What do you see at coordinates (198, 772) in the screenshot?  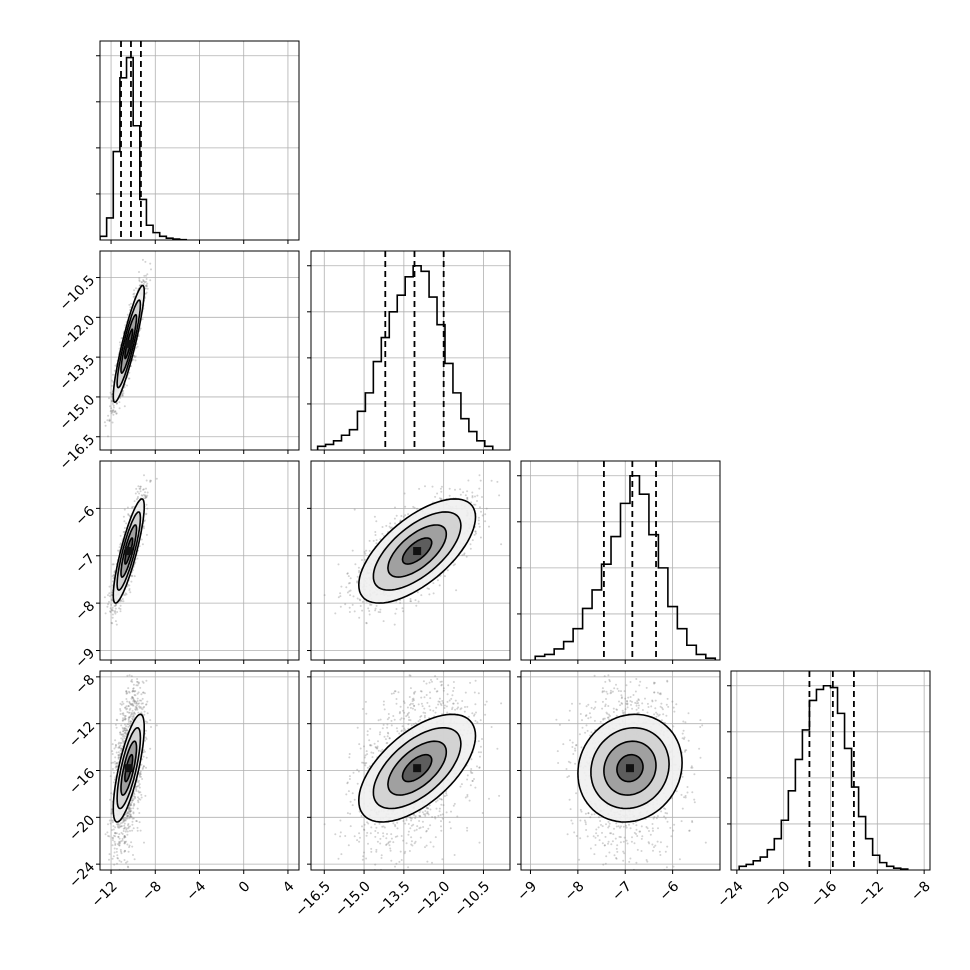 I see `scatter-panel` at bounding box center [198, 772].